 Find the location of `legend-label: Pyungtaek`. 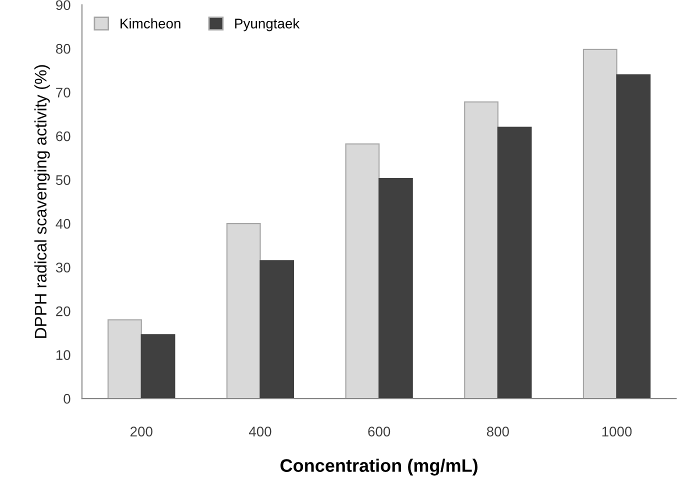

legend-label: Pyungtaek is located at coordinates (267, 25).